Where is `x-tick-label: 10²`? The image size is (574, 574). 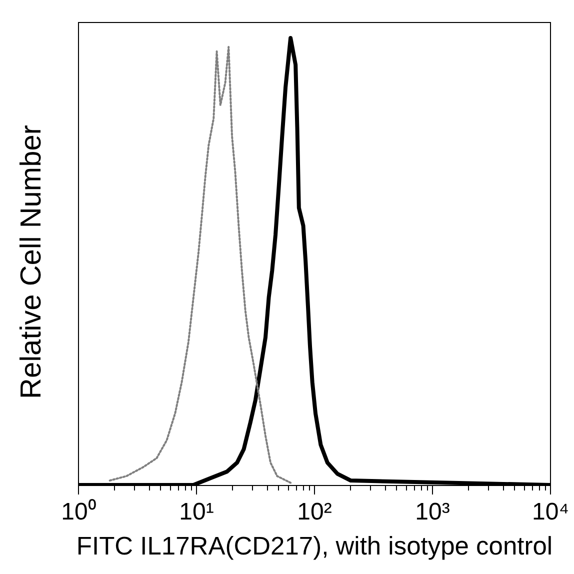
x-tick-label: 10² is located at coordinates (314, 512).